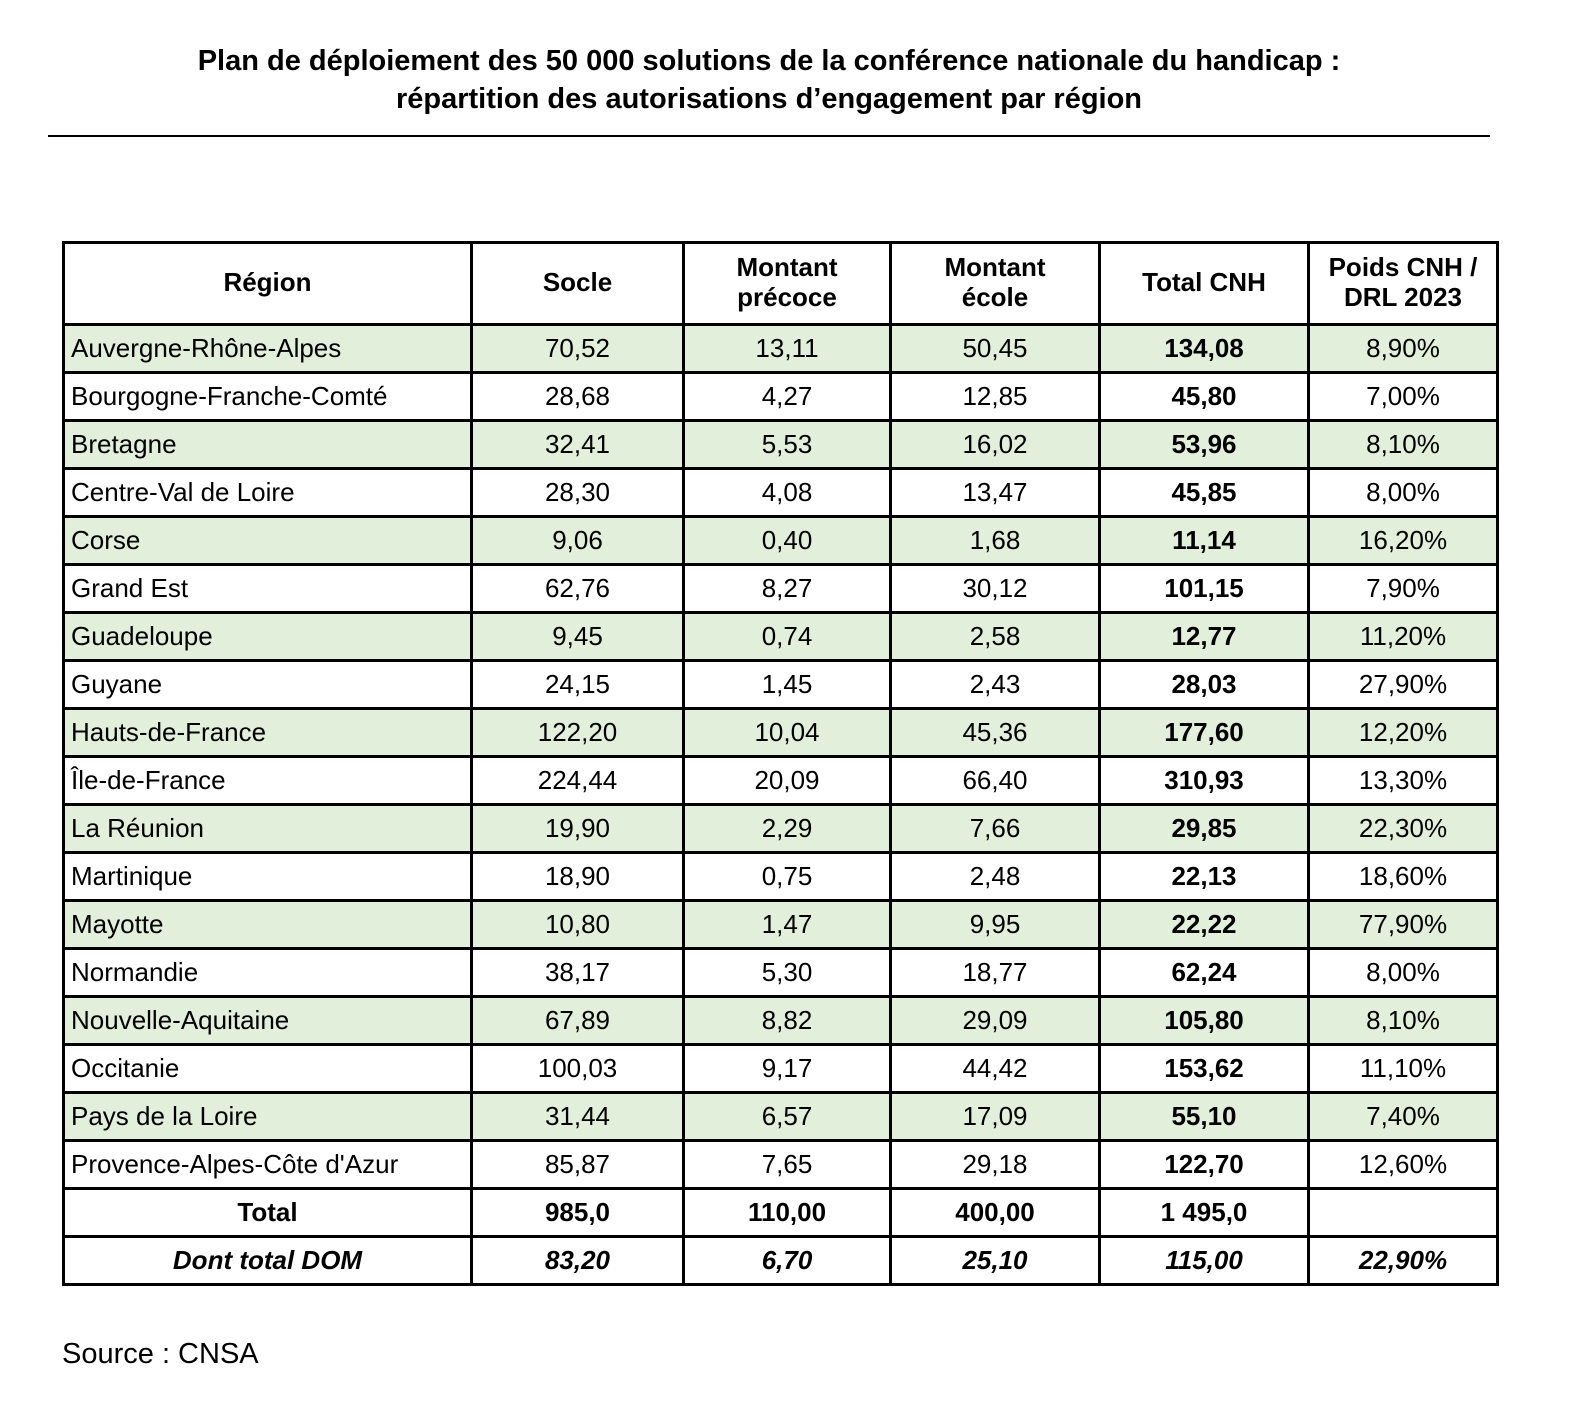 Image resolution: width=1576 pixels, height=1402 pixels. What do you see at coordinates (577, 1212) in the screenshot?
I see `total-socle-cell: 985,0` at bounding box center [577, 1212].